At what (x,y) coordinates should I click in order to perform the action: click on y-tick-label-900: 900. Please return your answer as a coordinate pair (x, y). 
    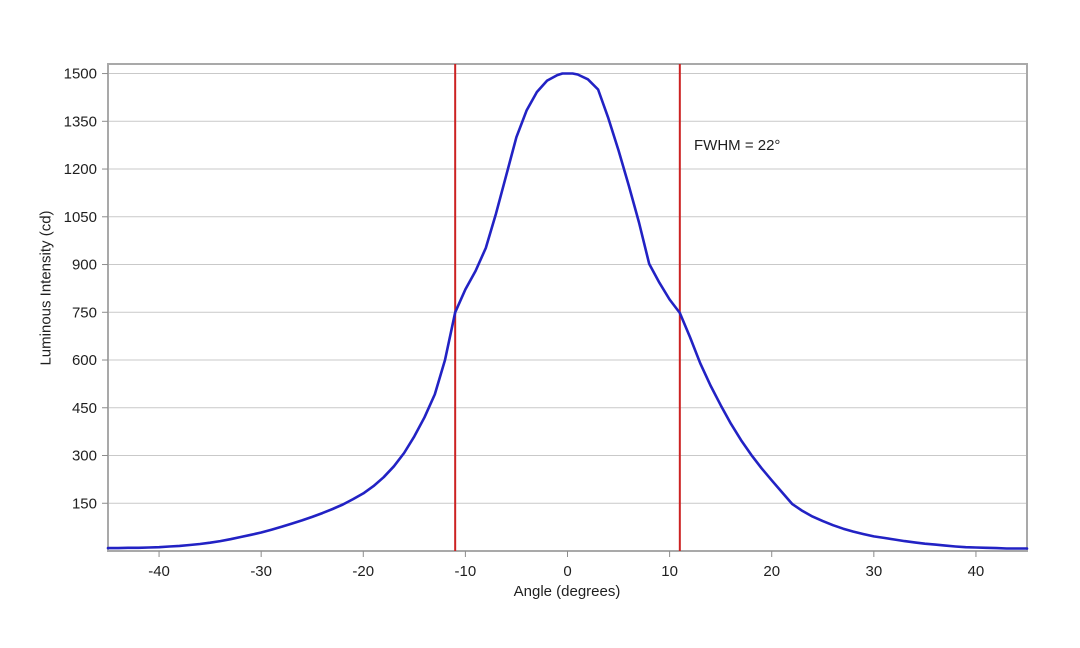
    Looking at the image, I should click on (84, 265).